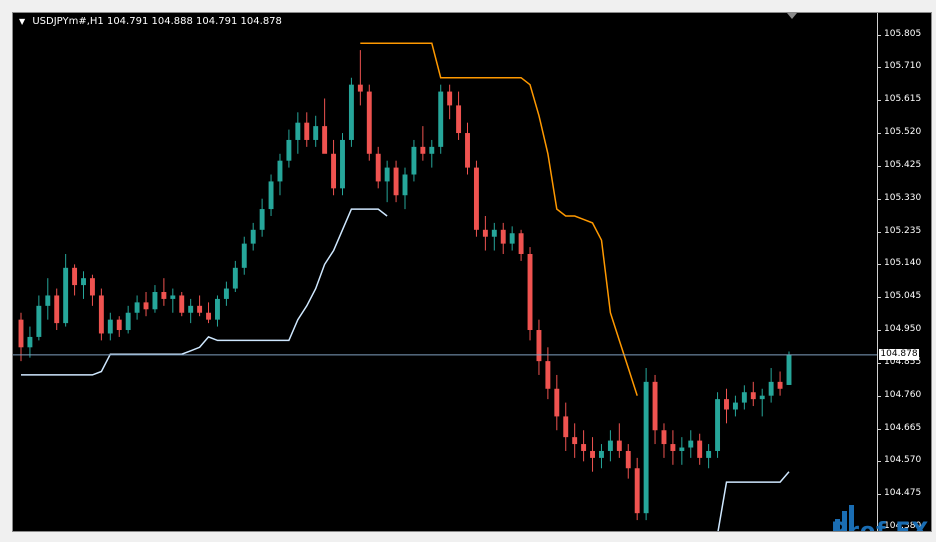  Describe the element at coordinates (792, 16) in the screenshot. I see `chart-shift-marker` at that location.